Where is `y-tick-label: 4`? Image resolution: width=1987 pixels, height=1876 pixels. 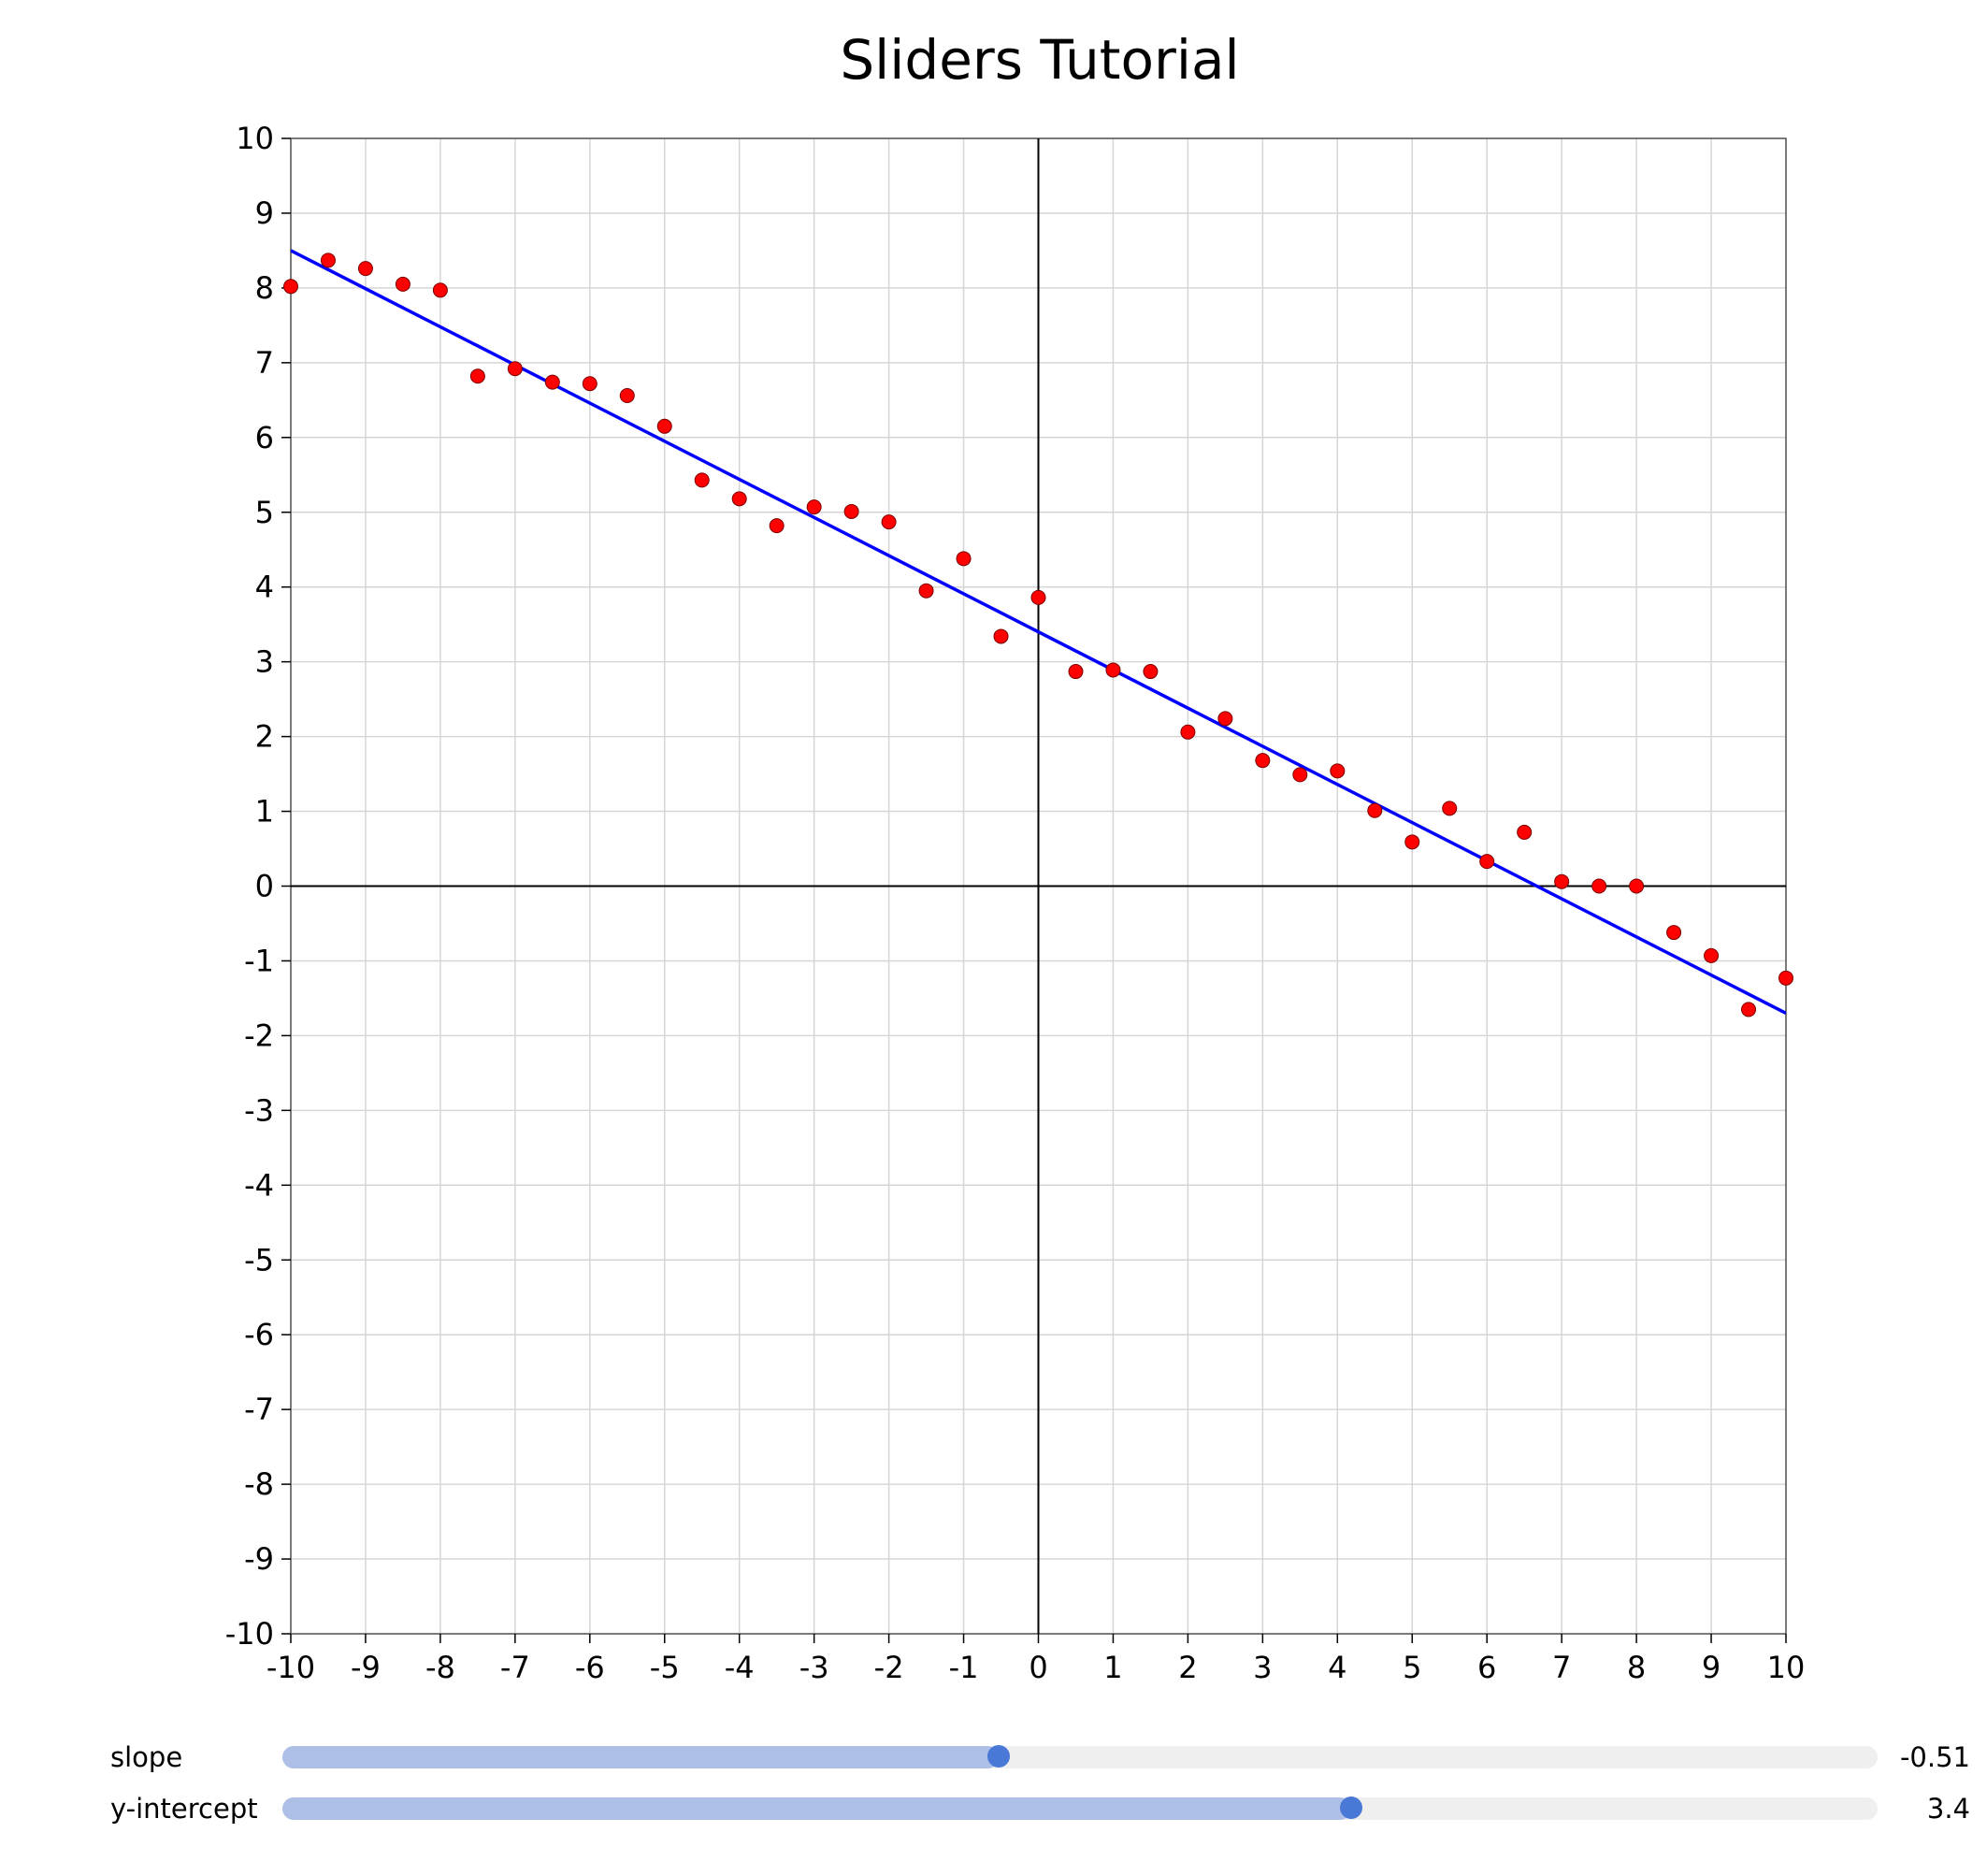 y-tick-label: 4 is located at coordinates (264, 587).